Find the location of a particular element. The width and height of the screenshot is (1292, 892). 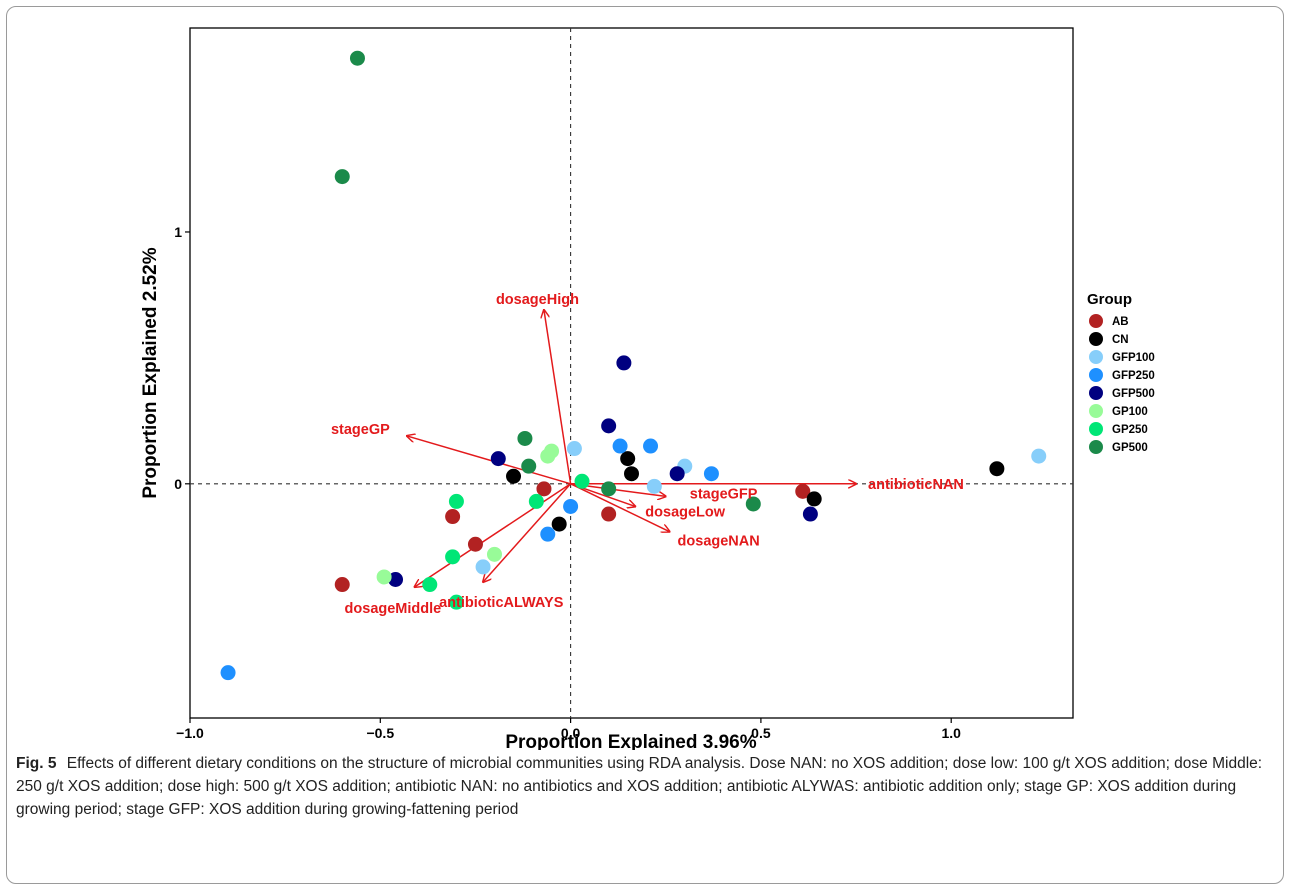

arrow-dosageHigh is located at coordinates (558, 397).